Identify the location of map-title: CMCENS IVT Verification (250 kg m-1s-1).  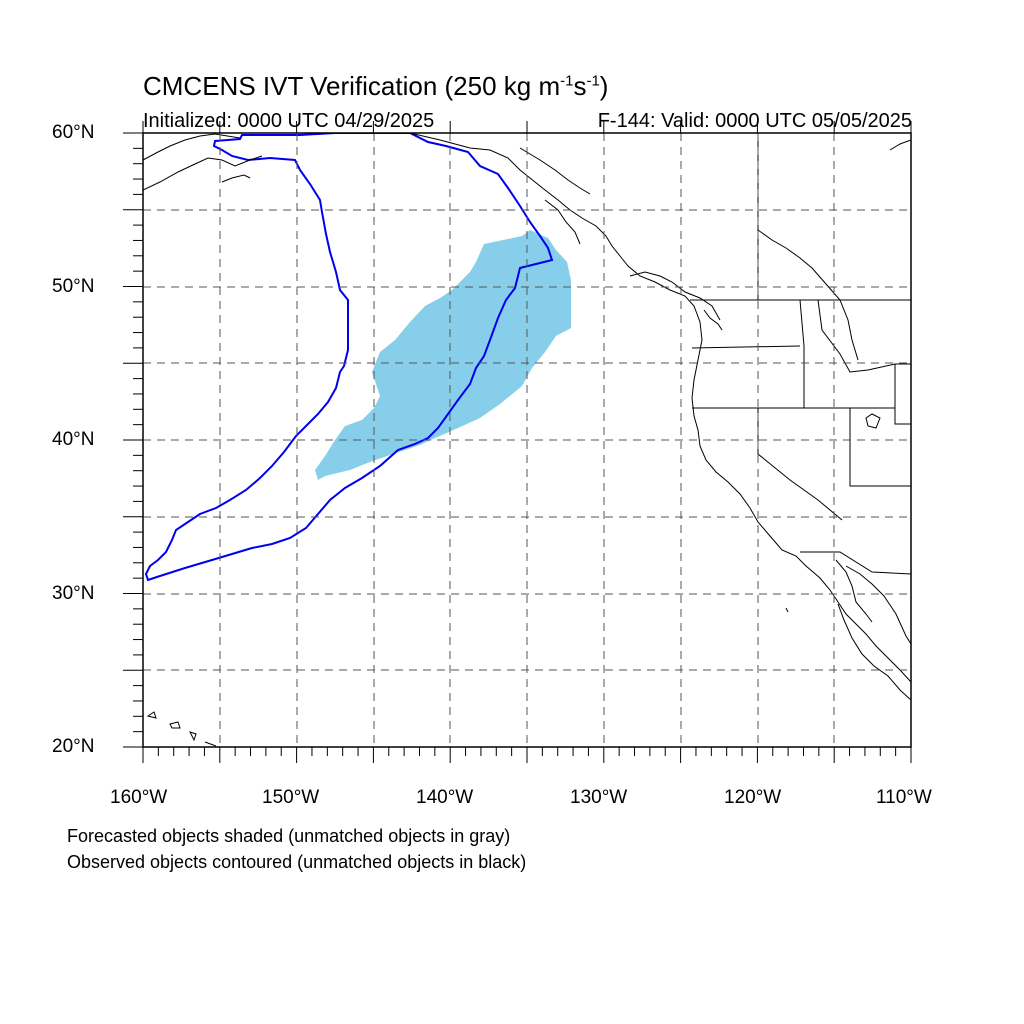
(376, 86).